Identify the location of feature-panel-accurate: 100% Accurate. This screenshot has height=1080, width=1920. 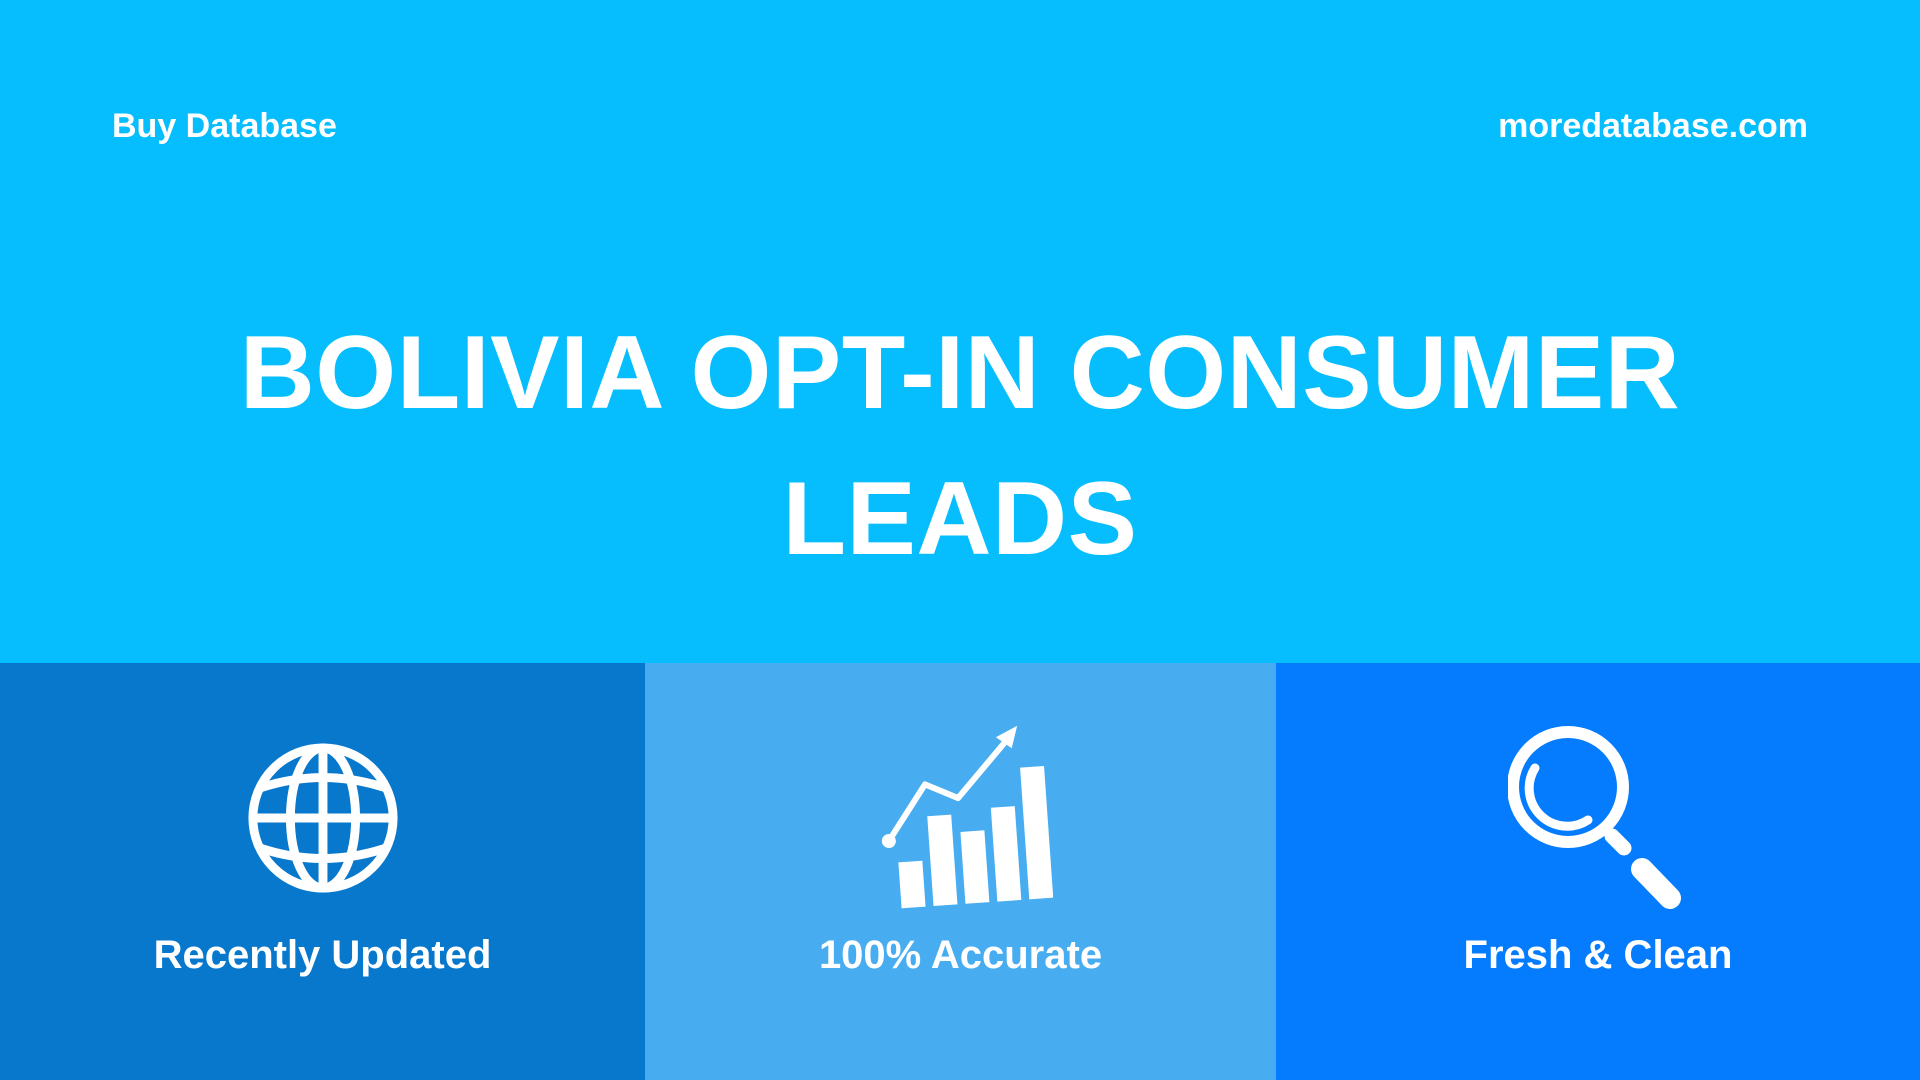
(960, 871).